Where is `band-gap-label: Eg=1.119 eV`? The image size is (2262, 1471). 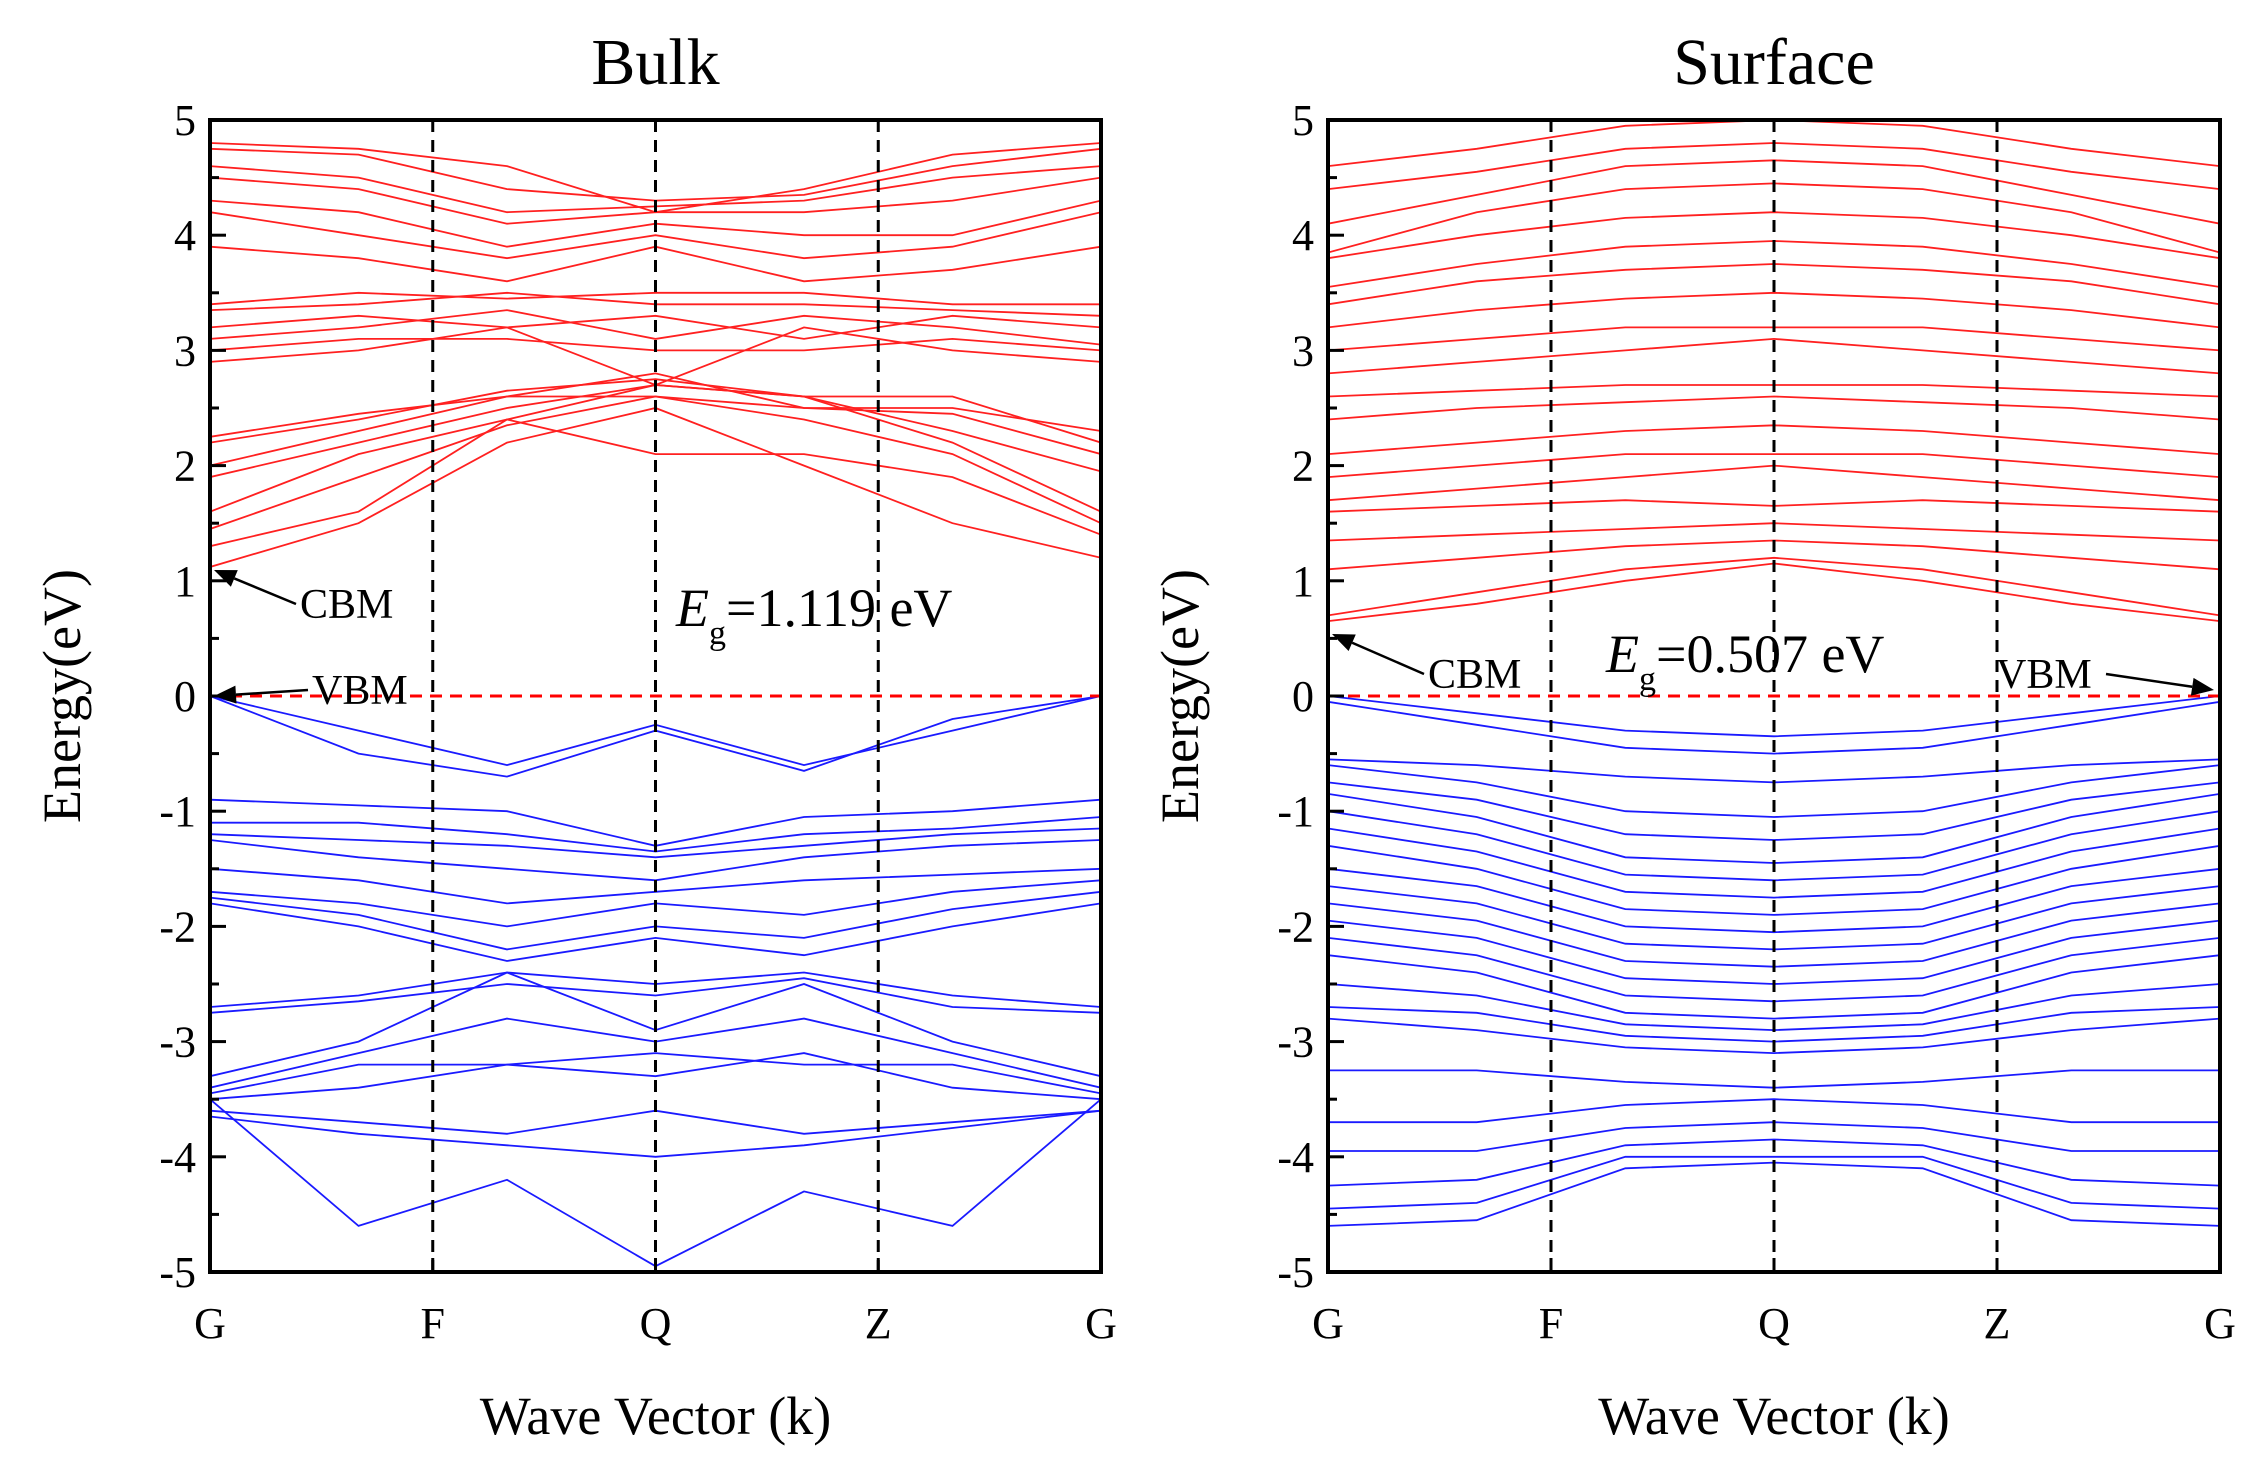 band-gap-label: Eg=1.119 eV is located at coordinates (813, 615).